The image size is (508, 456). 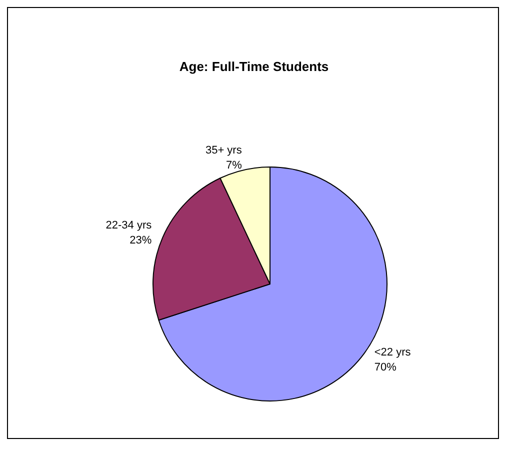 I want to click on chart-title: Age: Full-Time Students, so click(x=254, y=66).